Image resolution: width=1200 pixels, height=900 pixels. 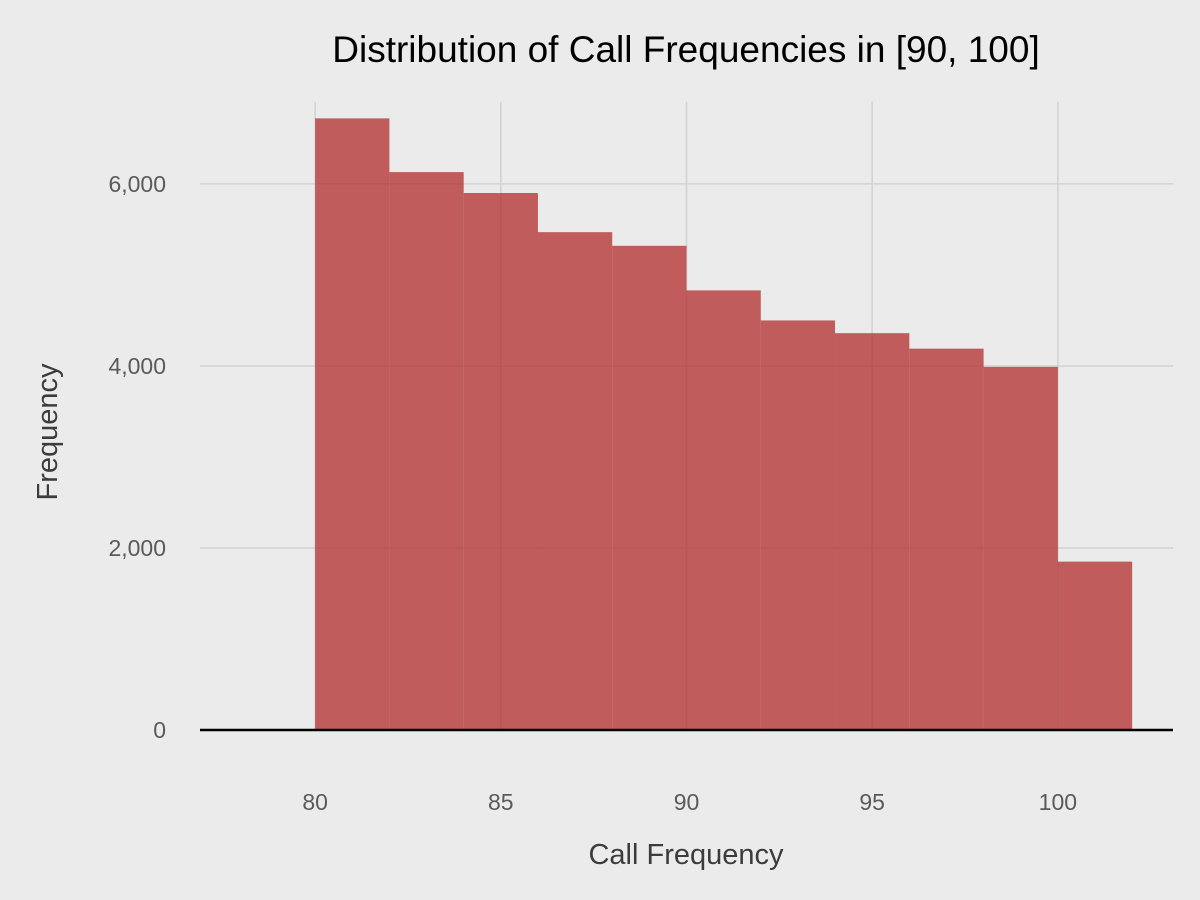 What do you see at coordinates (137, 457) in the screenshot?
I see `y-axis-tick-labels: 0 2,000 4,000 6,000` at bounding box center [137, 457].